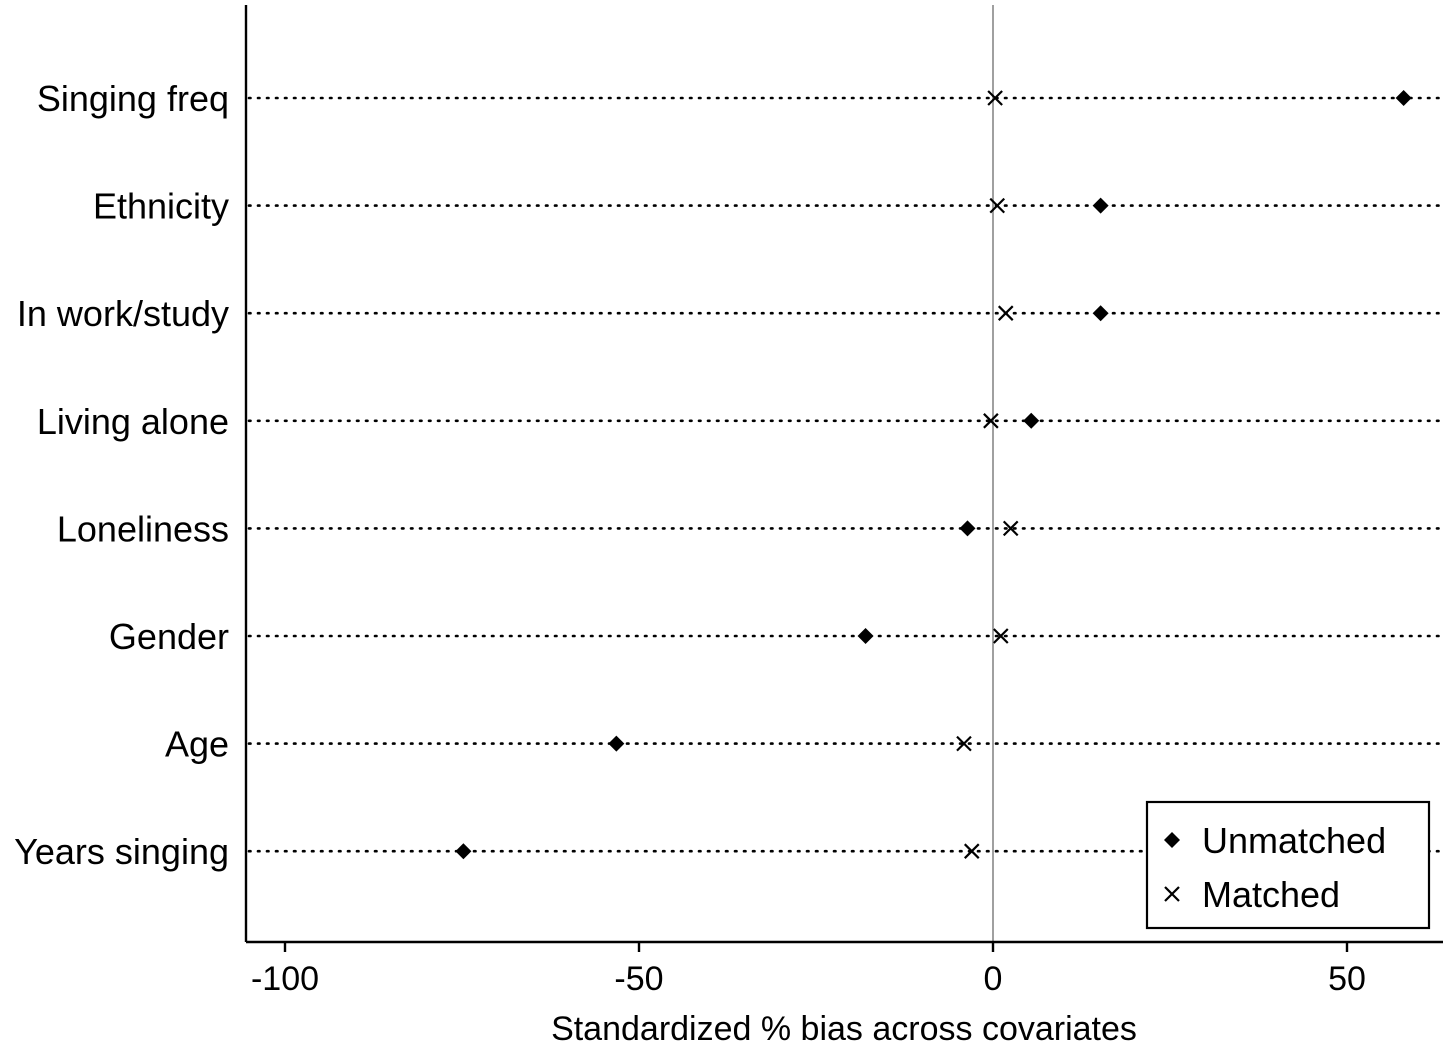  Describe the element at coordinates (1294, 840) in the screenshot. I see `legend-label: Unmatched` at that location.